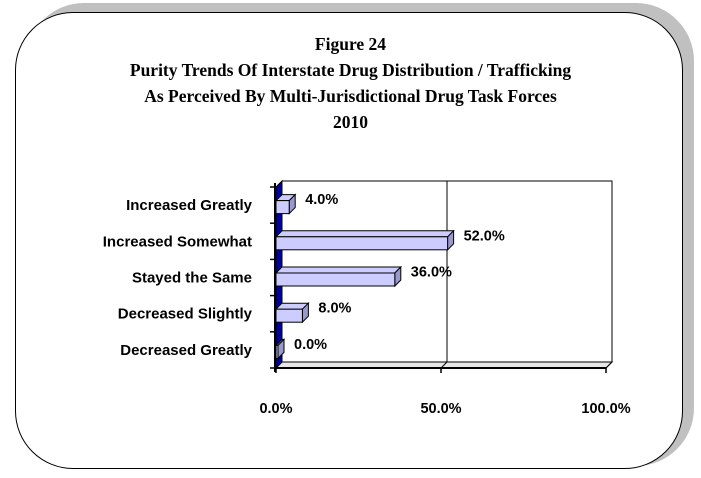 Image resolution: width=701 pixels, height=478 pixels. I want to click on chart-title-year: 2010, so click(350, 122).